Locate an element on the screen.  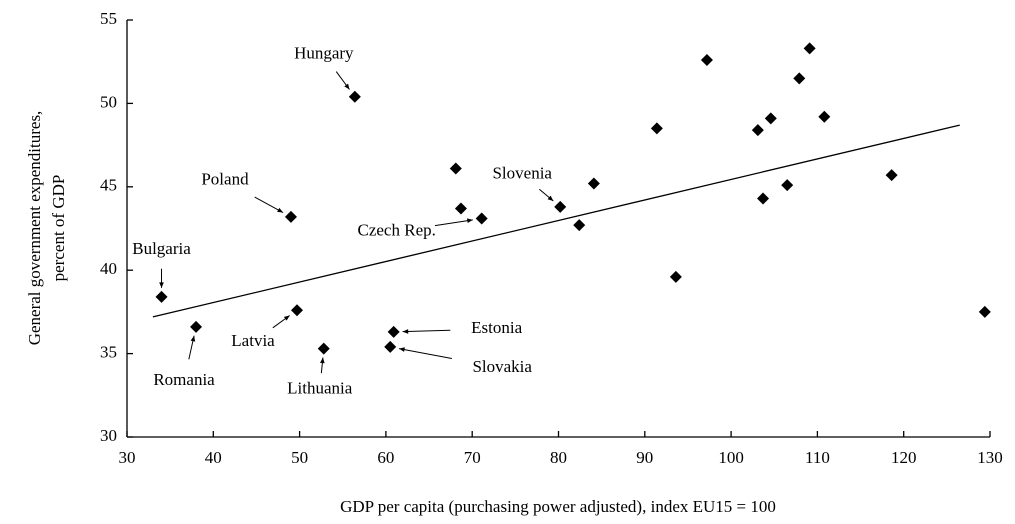
point-label: Estonia is located at coordinates (496, 327).